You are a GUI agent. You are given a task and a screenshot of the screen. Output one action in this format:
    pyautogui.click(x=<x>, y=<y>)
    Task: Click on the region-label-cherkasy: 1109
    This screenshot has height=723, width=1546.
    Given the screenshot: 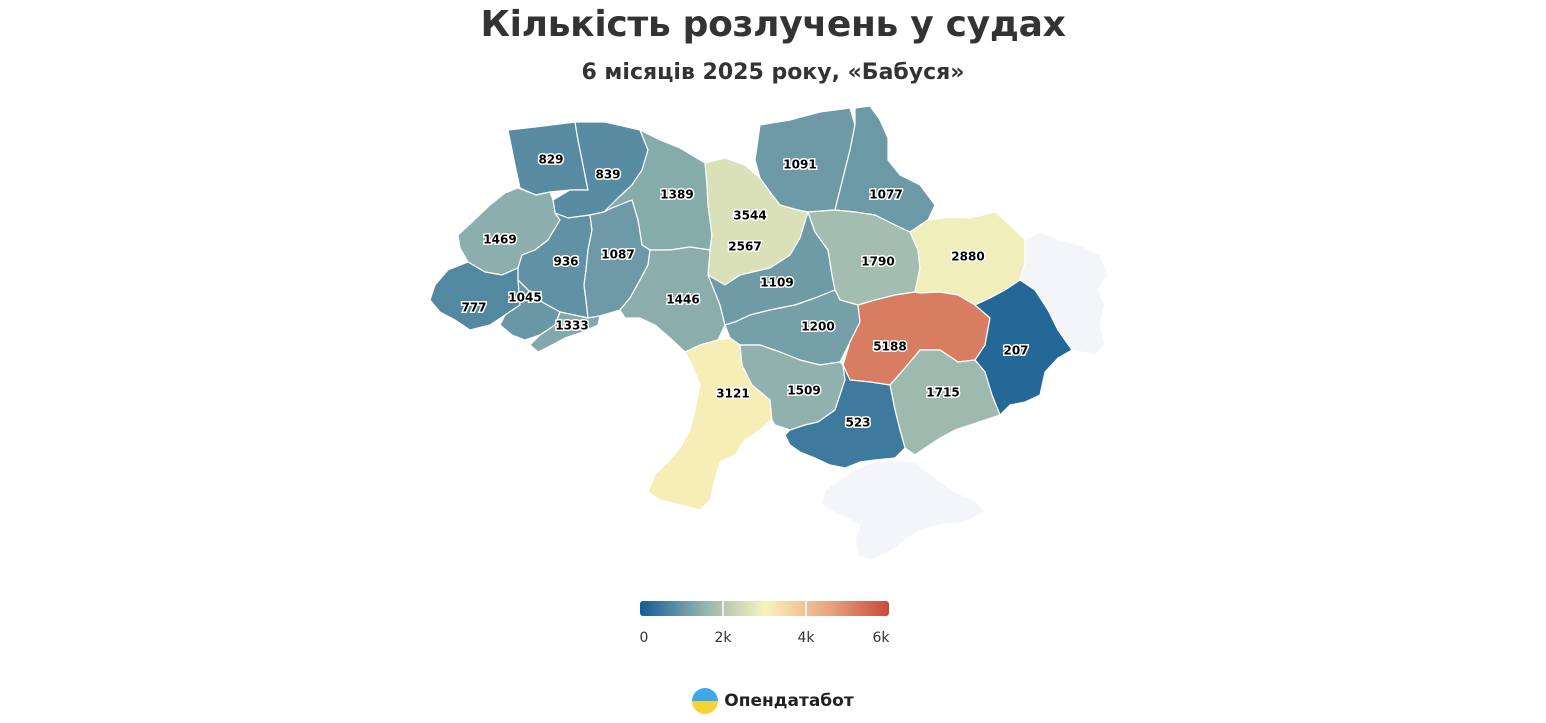 What is the action you would take?
    pyautogui.click(x=776, y=283)
    